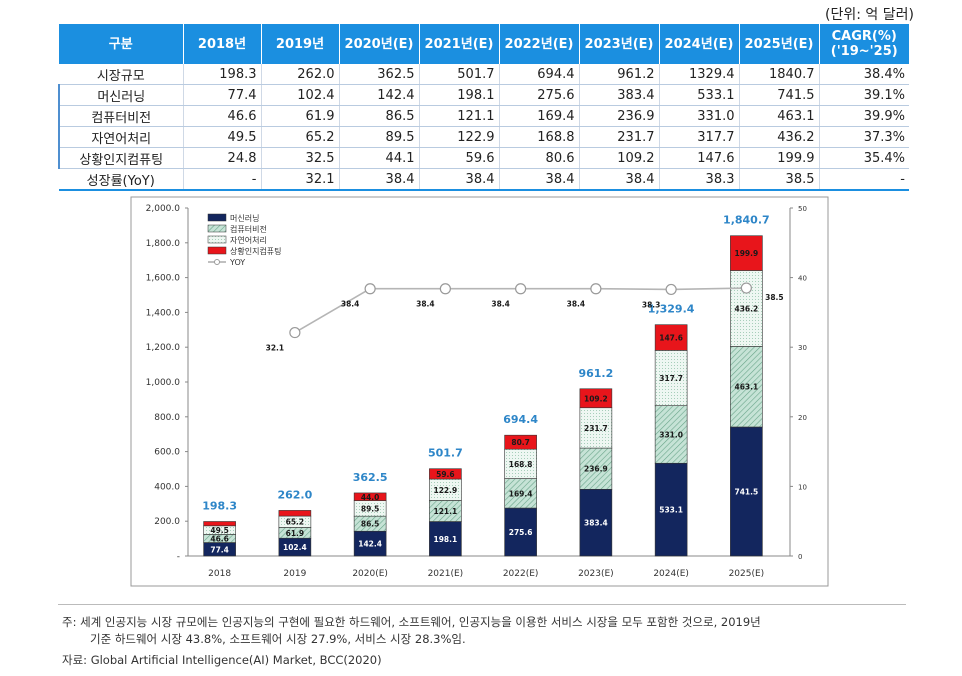 Image resolution: width=962 pixels, height=676 pixels. Describe the element at coordinates (219, 505) in the screenshot. I see `bar-total-label: 198.3` at that location.